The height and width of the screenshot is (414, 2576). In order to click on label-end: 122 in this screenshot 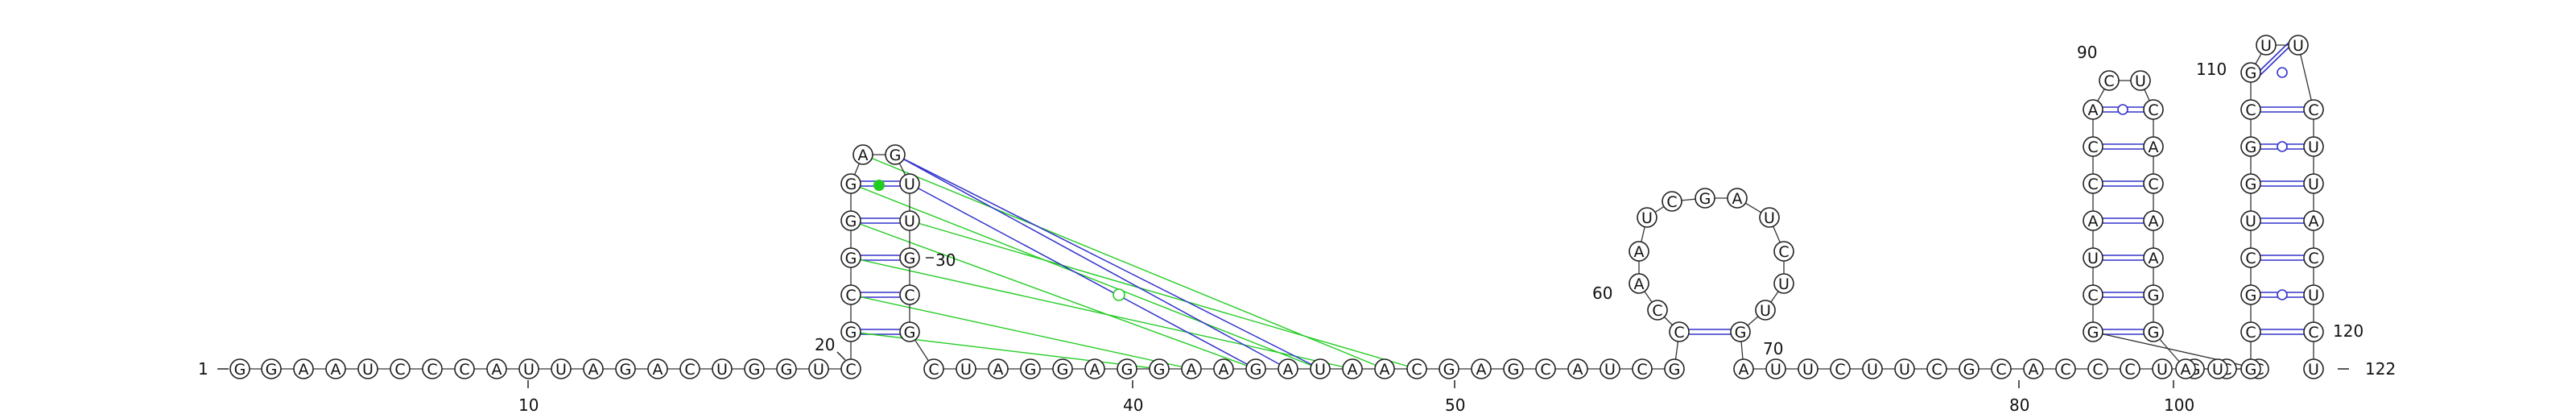, I will do `click(2380, 369)`.